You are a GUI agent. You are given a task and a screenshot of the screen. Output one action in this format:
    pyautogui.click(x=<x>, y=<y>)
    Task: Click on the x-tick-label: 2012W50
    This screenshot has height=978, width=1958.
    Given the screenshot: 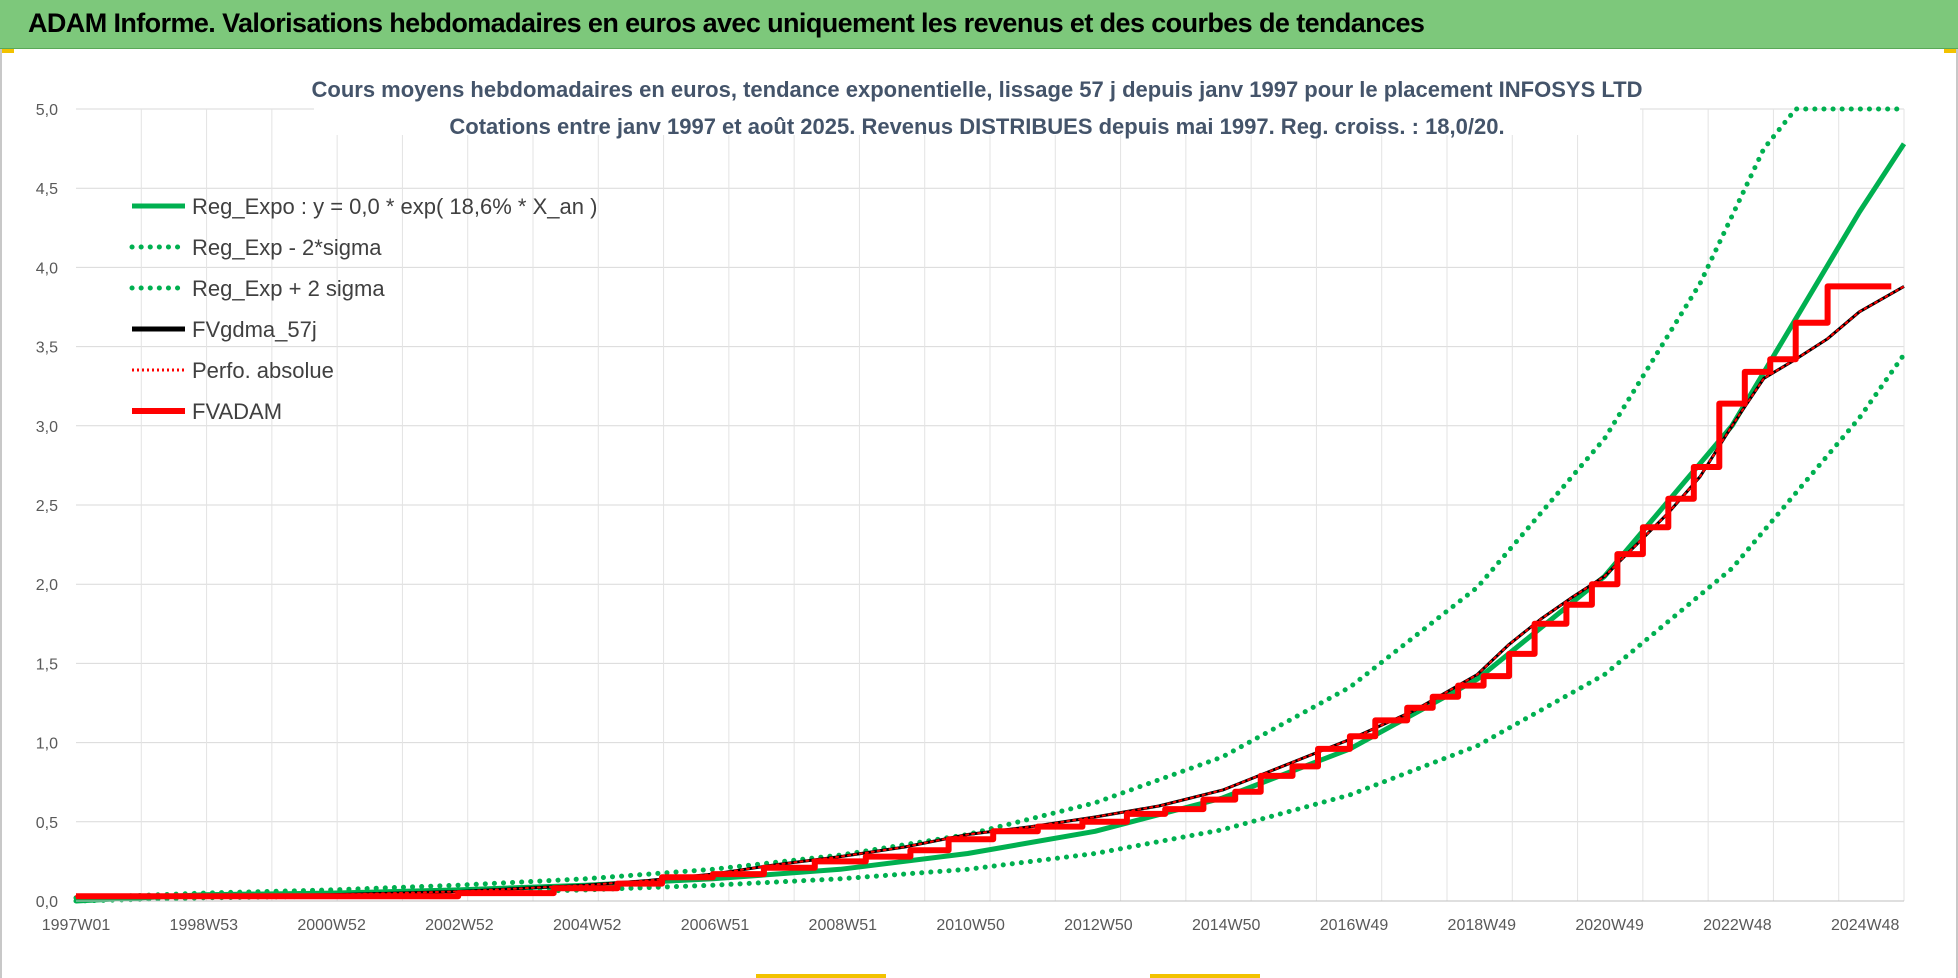 What is the action you would take?
    pyautogui.click(x=1098, y=925)
    